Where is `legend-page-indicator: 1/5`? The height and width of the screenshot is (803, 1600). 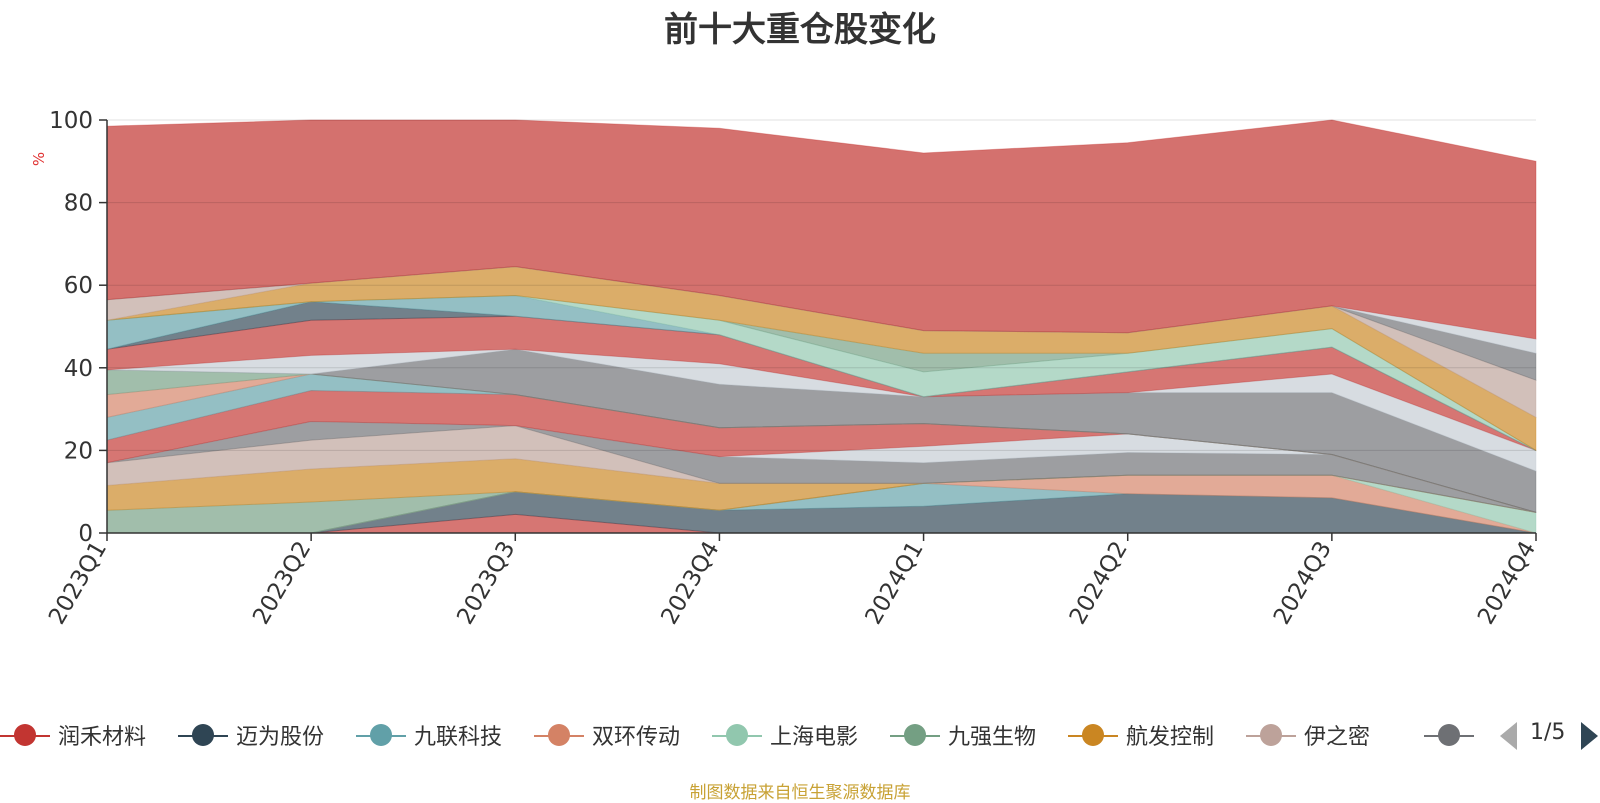
legend-page-indicator: 1/5 is located at coordinates (1548, 732).